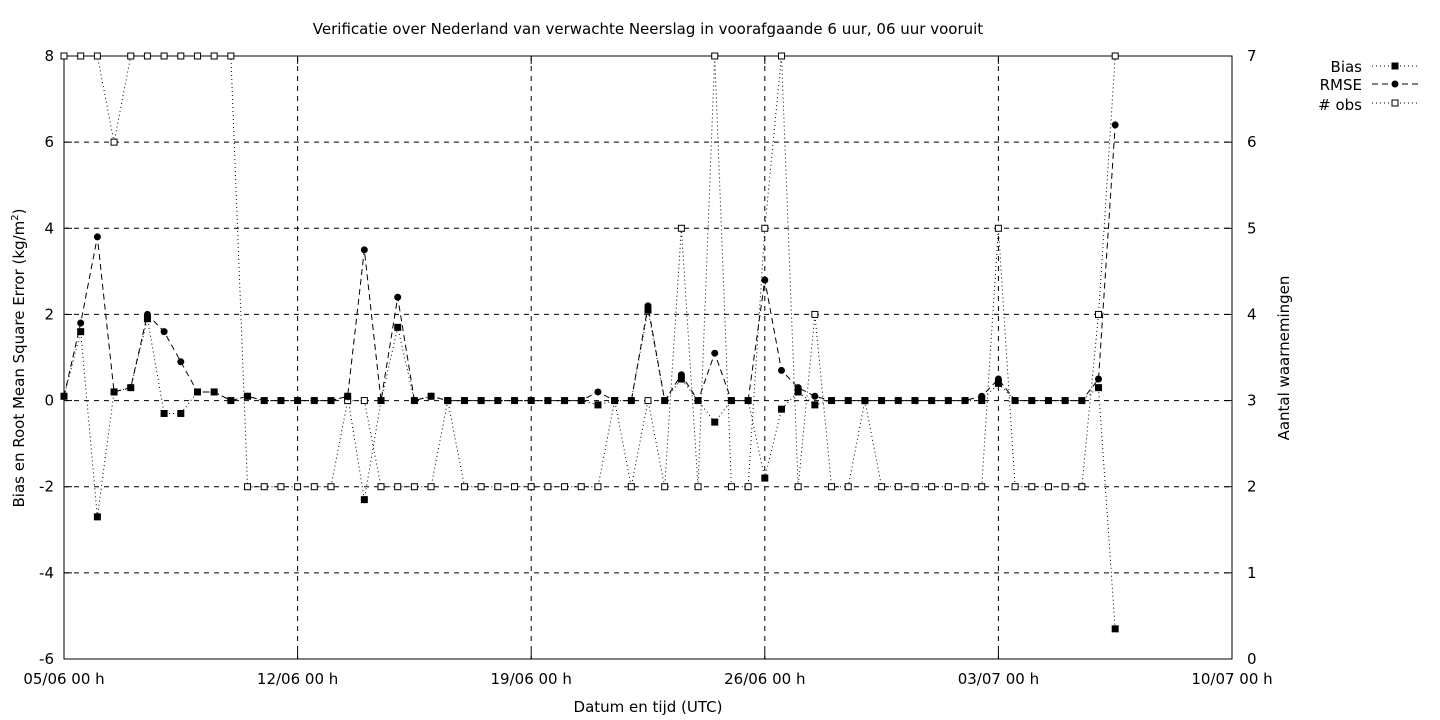 This screenshot has width=1440, height=720. I want to click on y2-axis-label: Aantal waarnemingen, so click(1284, 358).